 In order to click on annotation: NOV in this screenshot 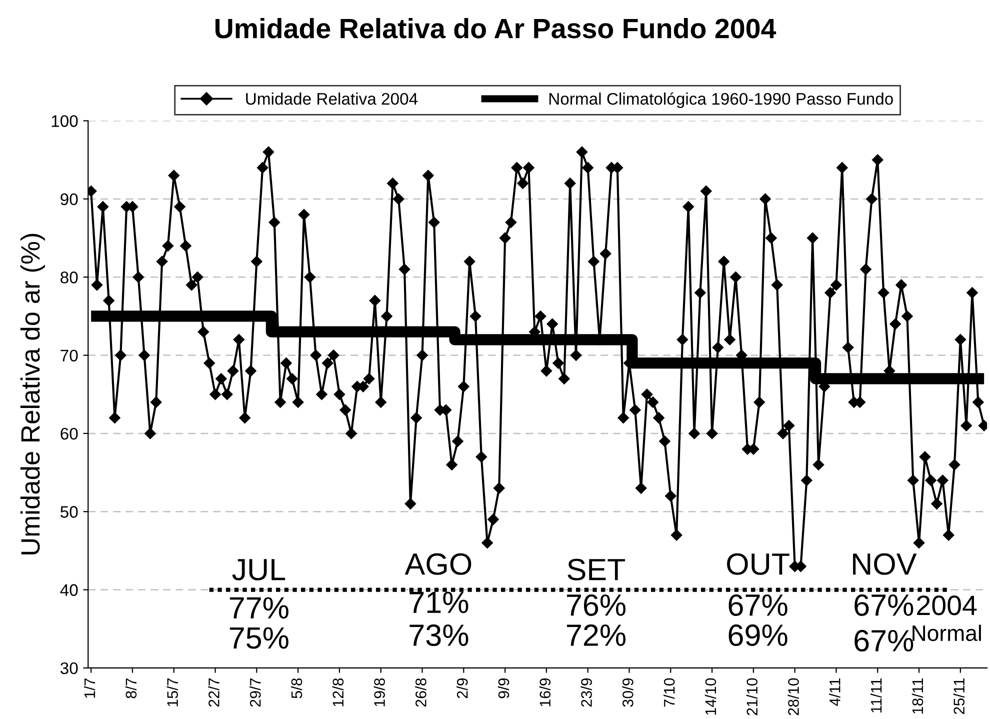, I will do `click(885, 564)`.